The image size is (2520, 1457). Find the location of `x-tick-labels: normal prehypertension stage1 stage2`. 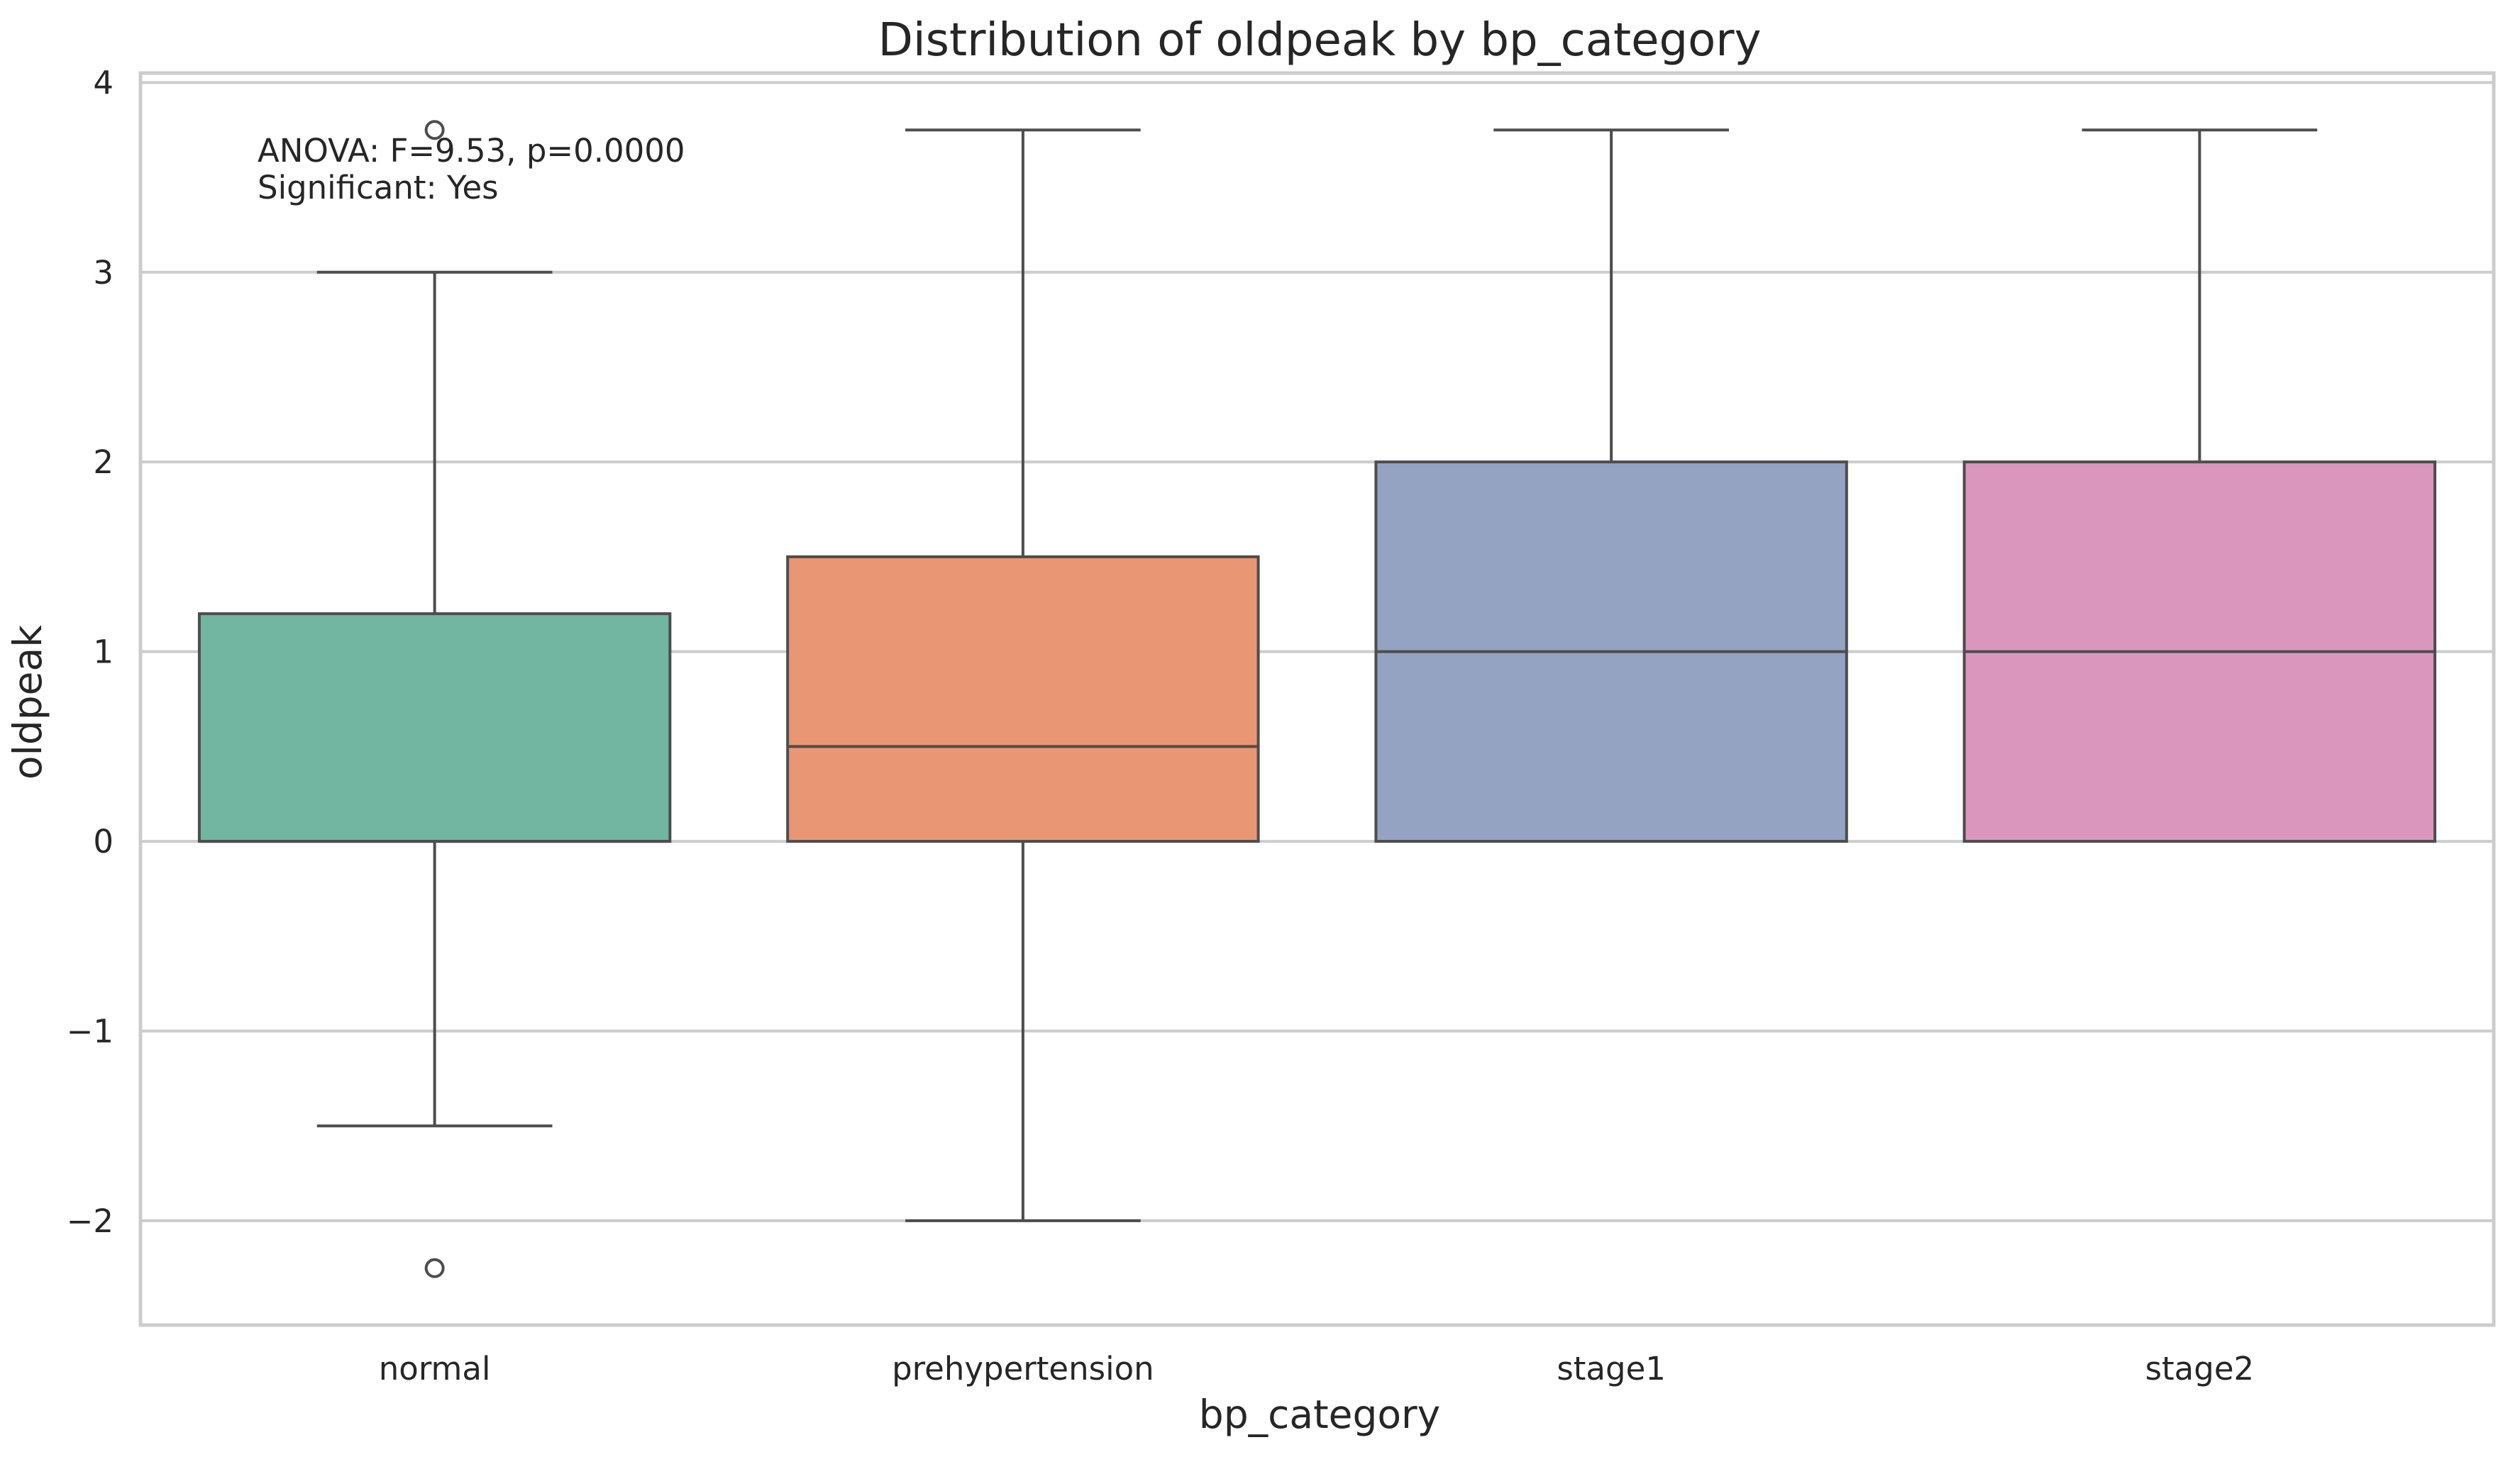

x-tick-labels: normal prehypertension stage1 stage2 is located at coordinates (1316, 1368).